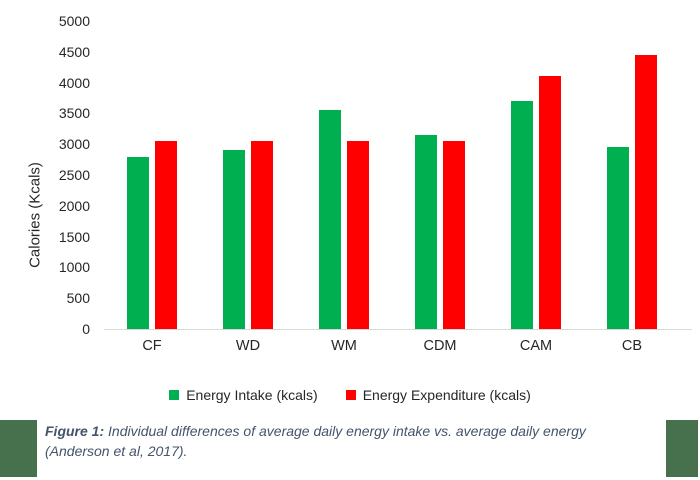 Image resolution: width=700 pixels, height=480 pixels. Describe the element at coordinates (398, 329) in the screenshot. I see `x-axis-line` at that location.